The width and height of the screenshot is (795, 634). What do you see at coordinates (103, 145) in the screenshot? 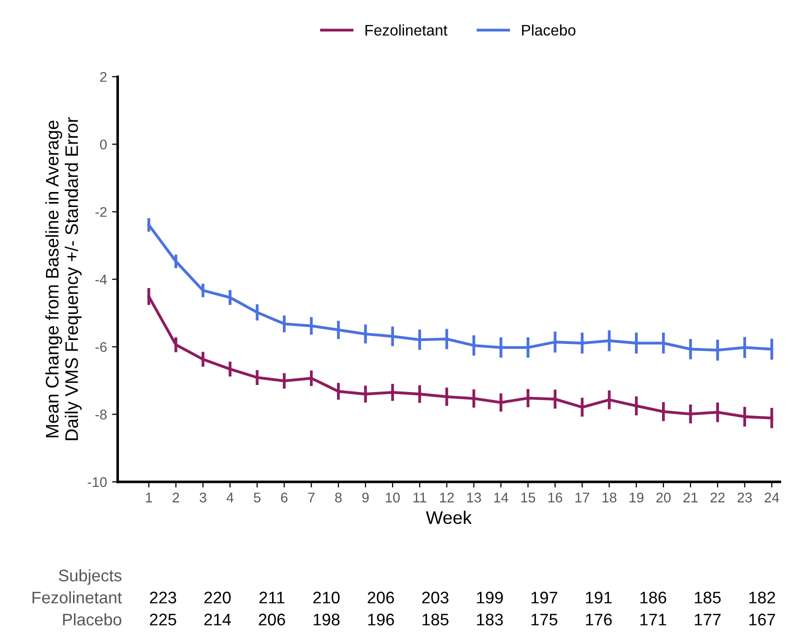
I see `y-tick-label: 0` at bounding box center [103, 145].